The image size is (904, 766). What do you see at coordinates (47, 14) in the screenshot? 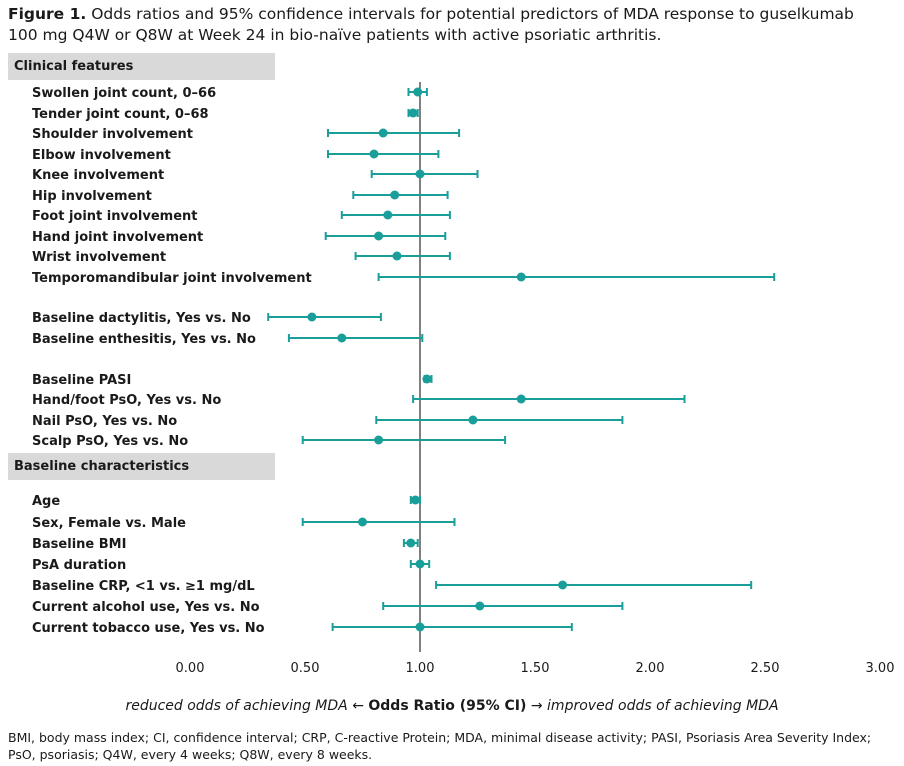
I see `figure-label: Figure 1.` at bounding box center [47, 14].